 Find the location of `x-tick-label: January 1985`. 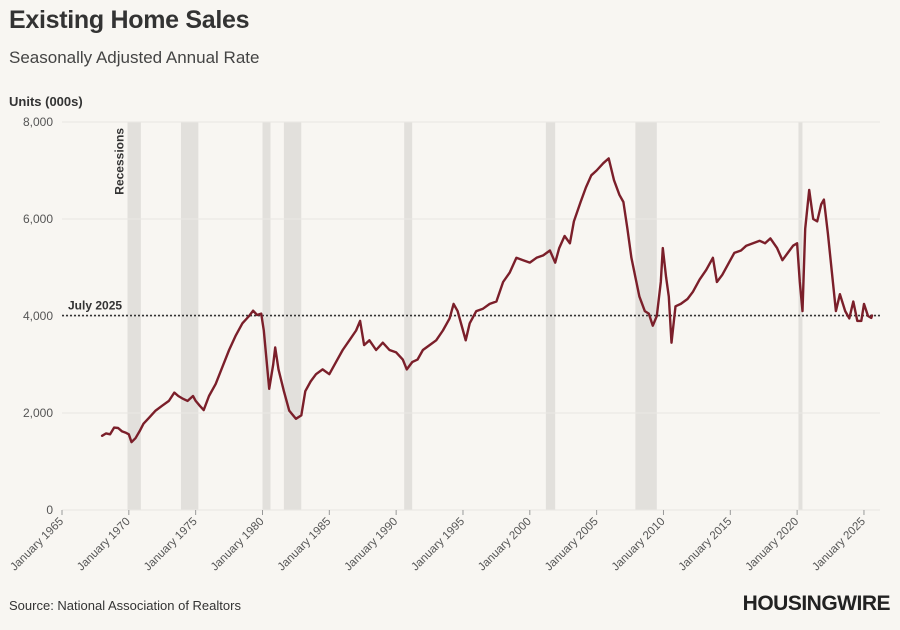

x-tick-label: January 1985 is located at coordinates (305, 545).